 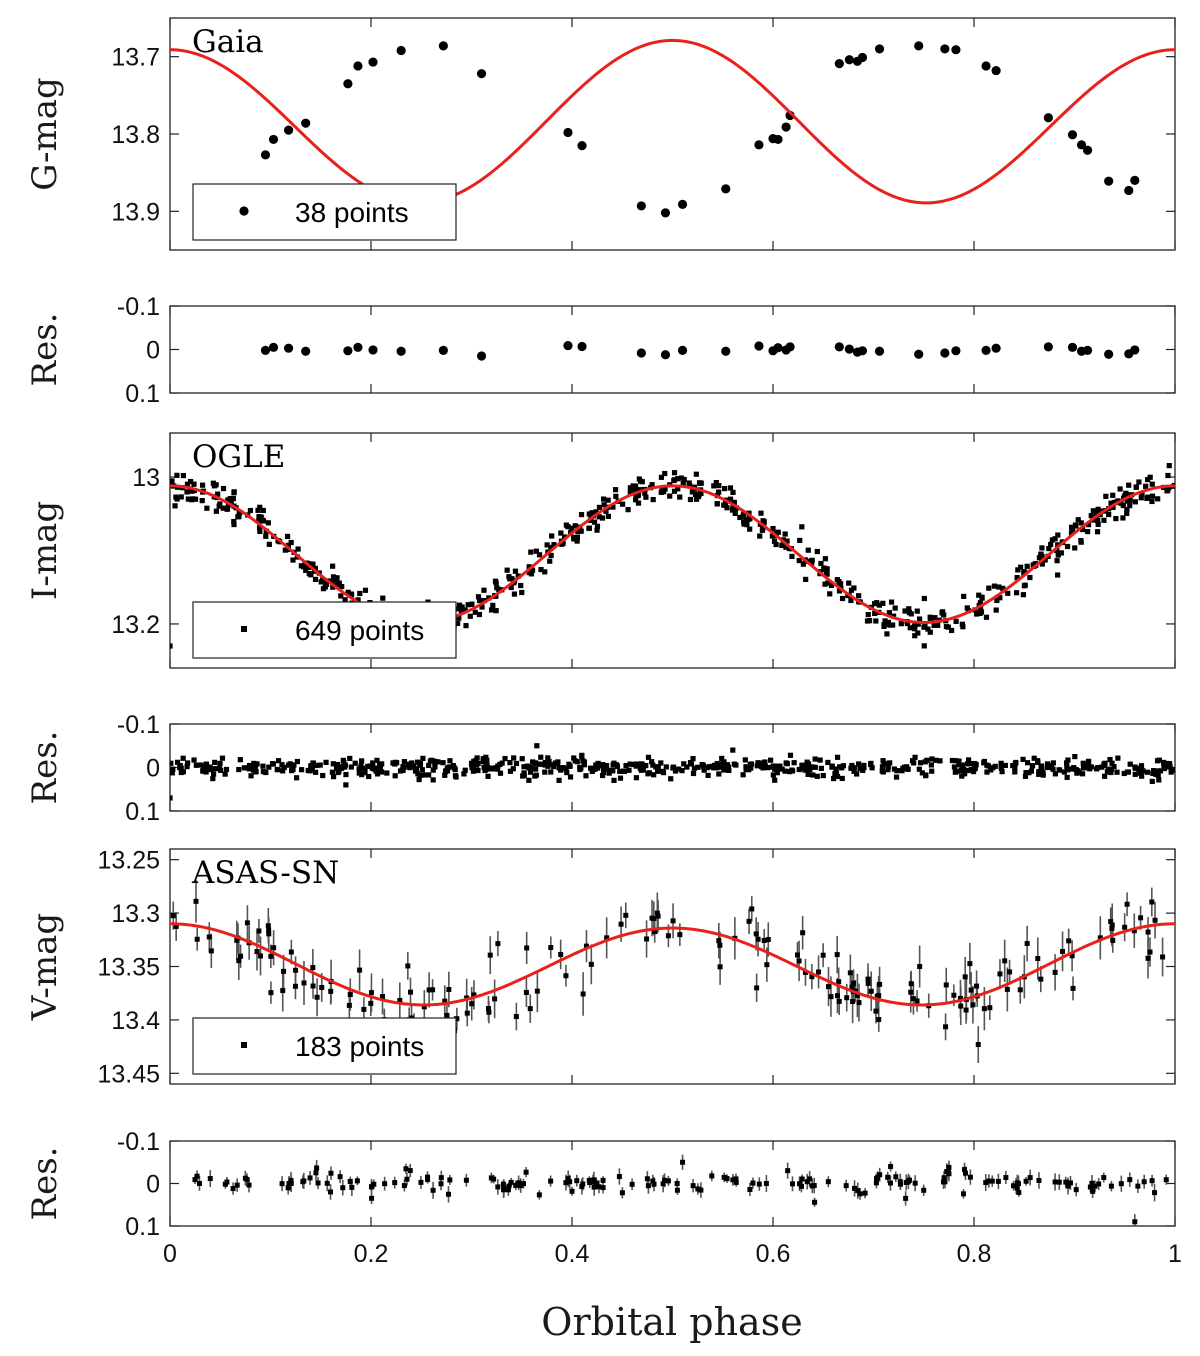 What do you see at coordinates (700, 350) in the screenshot?
I see `gaia-res-plot-area` at bounding box center [700, 350].